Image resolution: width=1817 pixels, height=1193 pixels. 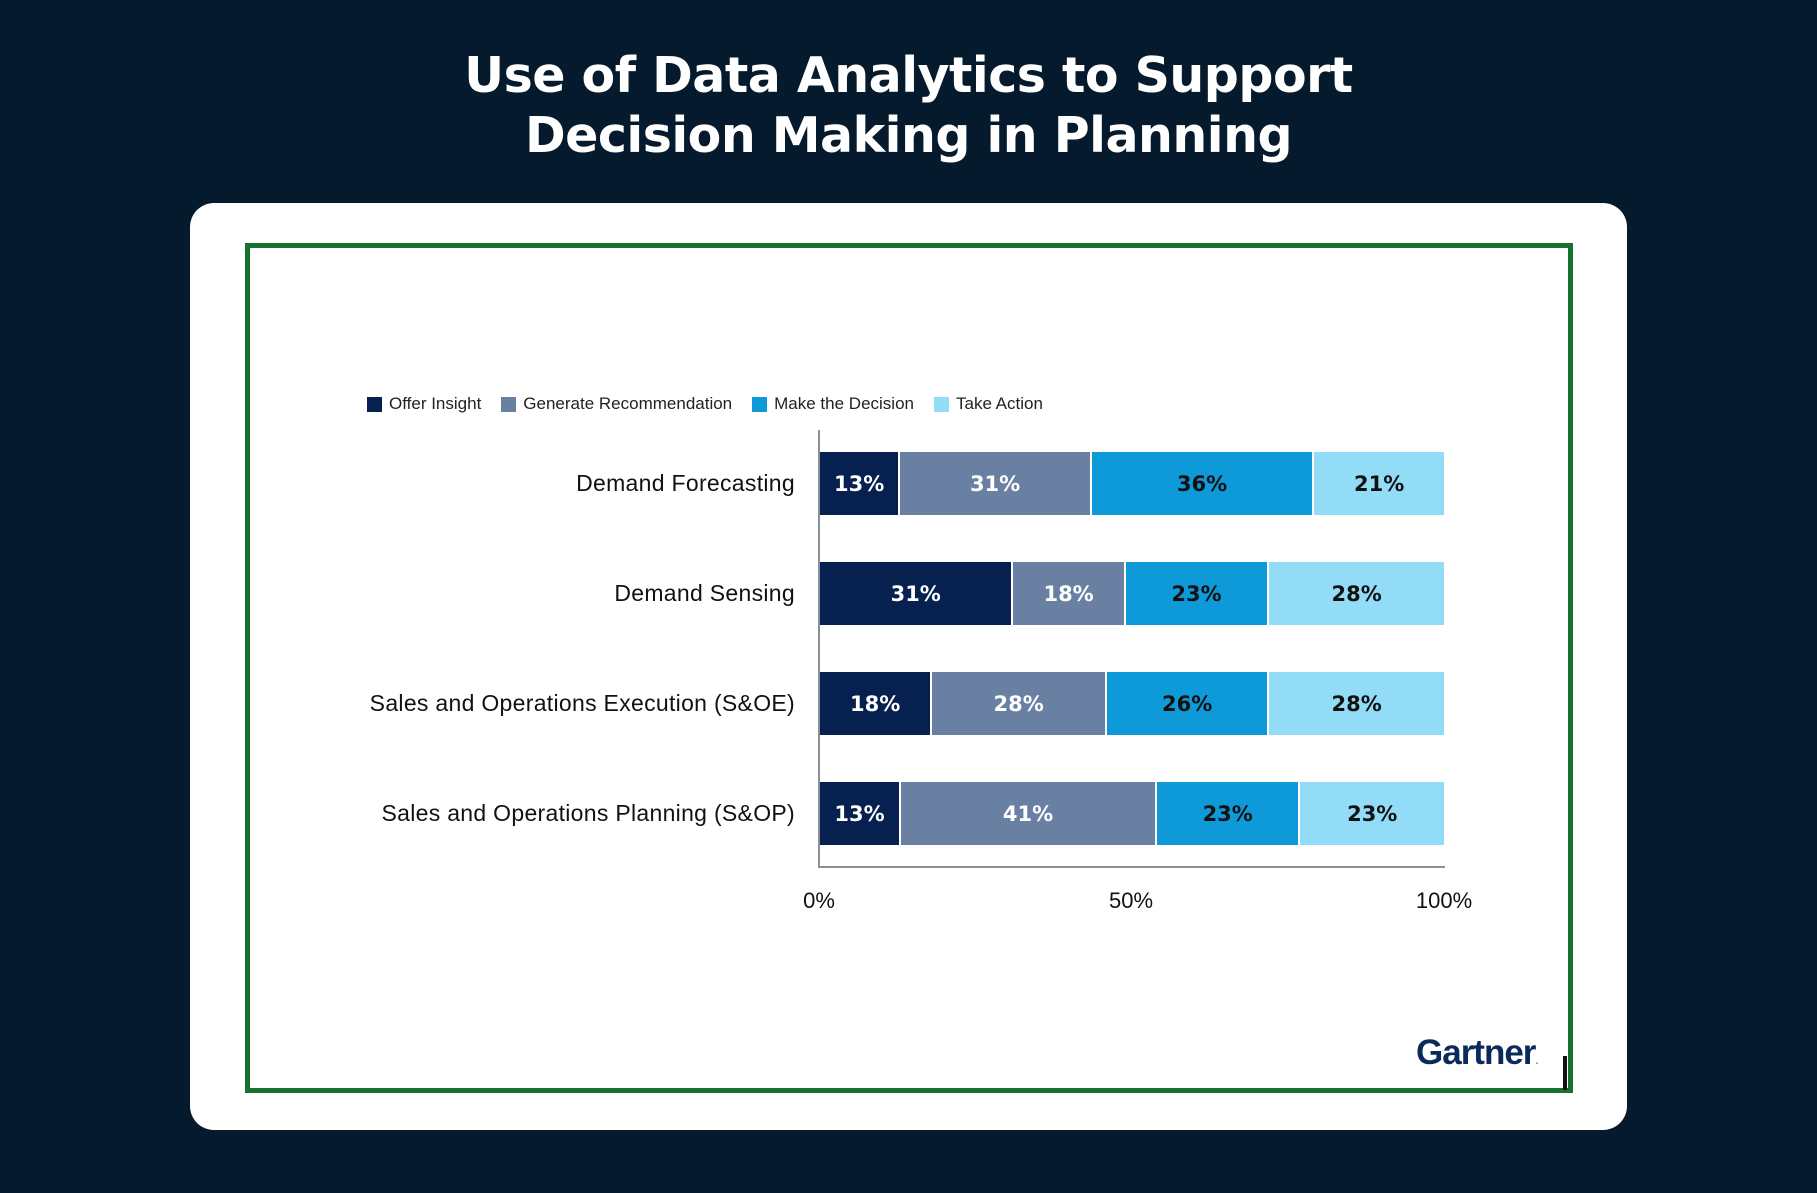 I want to click on logo-text: Gartner, so click(x=1476, y=1052).